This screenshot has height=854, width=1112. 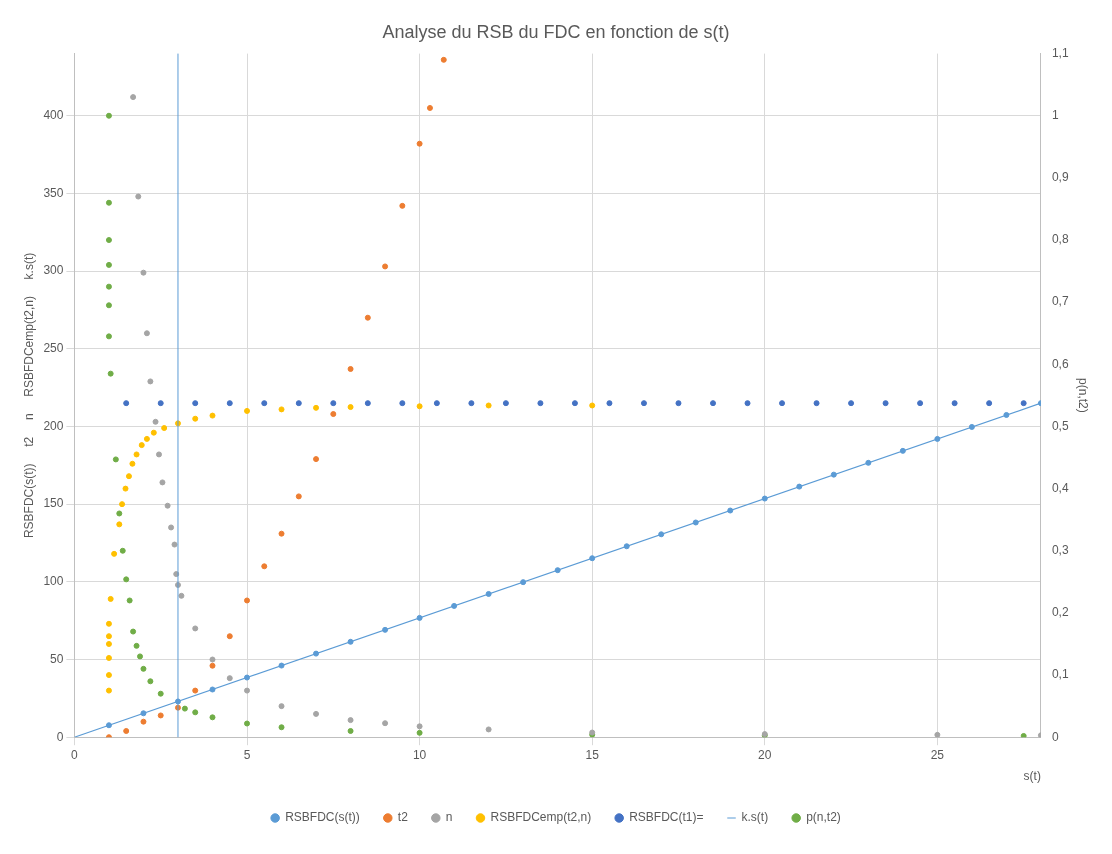 I want to click on y2-tick-label: 0,2, so click(x=1060, y=612).